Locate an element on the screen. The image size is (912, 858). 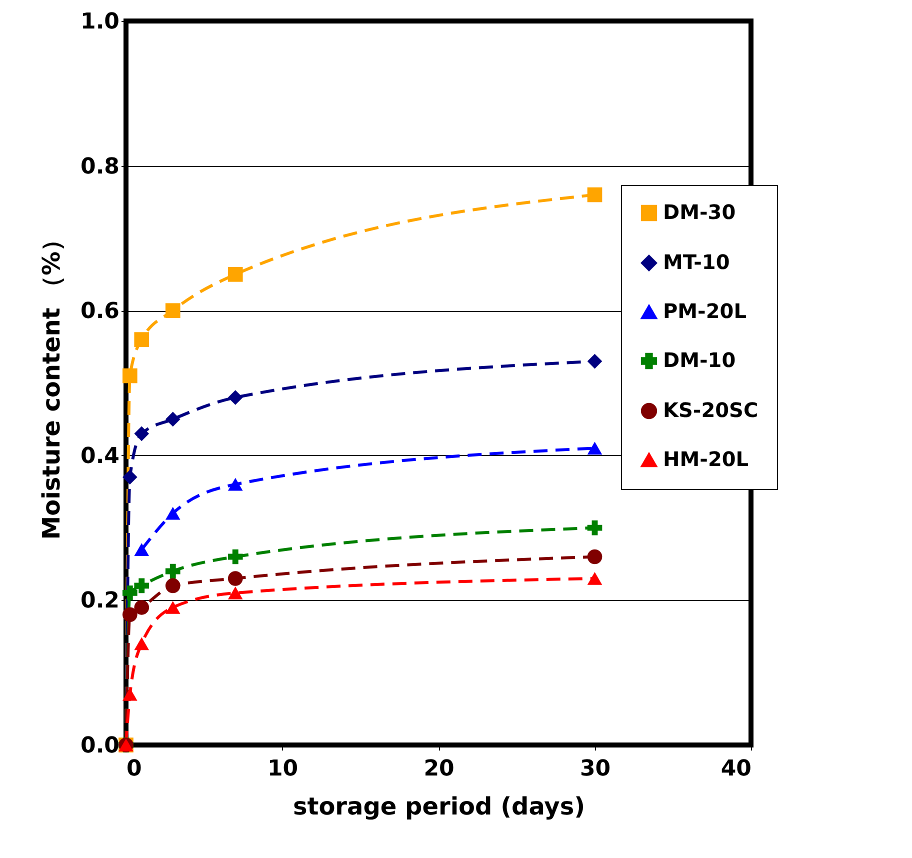
legend-label: PM-20L is located at coordinates (705, 311).